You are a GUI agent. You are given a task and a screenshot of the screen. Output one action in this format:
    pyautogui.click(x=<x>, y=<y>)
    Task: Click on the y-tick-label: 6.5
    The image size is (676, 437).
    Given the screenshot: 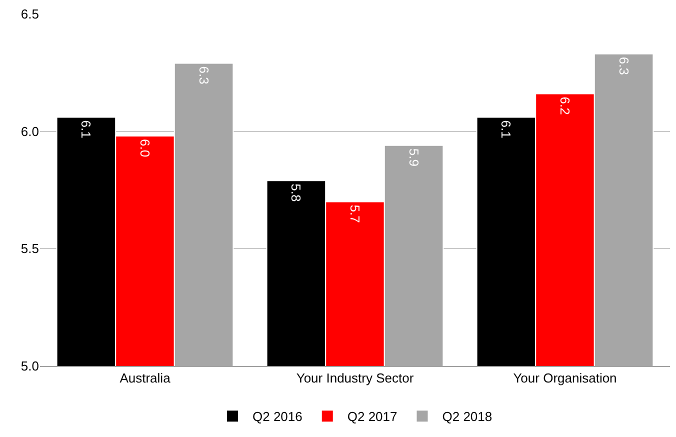 What is the action you would take?
    pyautogui.click(x=29, y=14)
    